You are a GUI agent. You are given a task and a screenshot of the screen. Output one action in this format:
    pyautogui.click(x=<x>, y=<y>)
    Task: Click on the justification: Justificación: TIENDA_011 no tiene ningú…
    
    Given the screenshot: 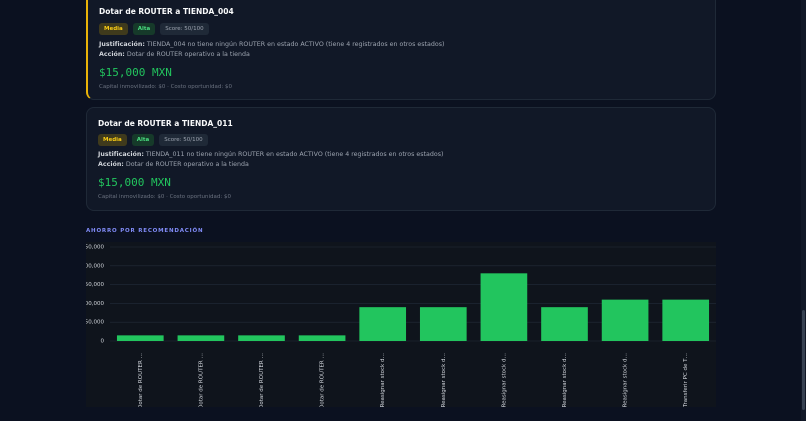 What is the action you would take?
    pyautogui.click(x=270, y=154)
    